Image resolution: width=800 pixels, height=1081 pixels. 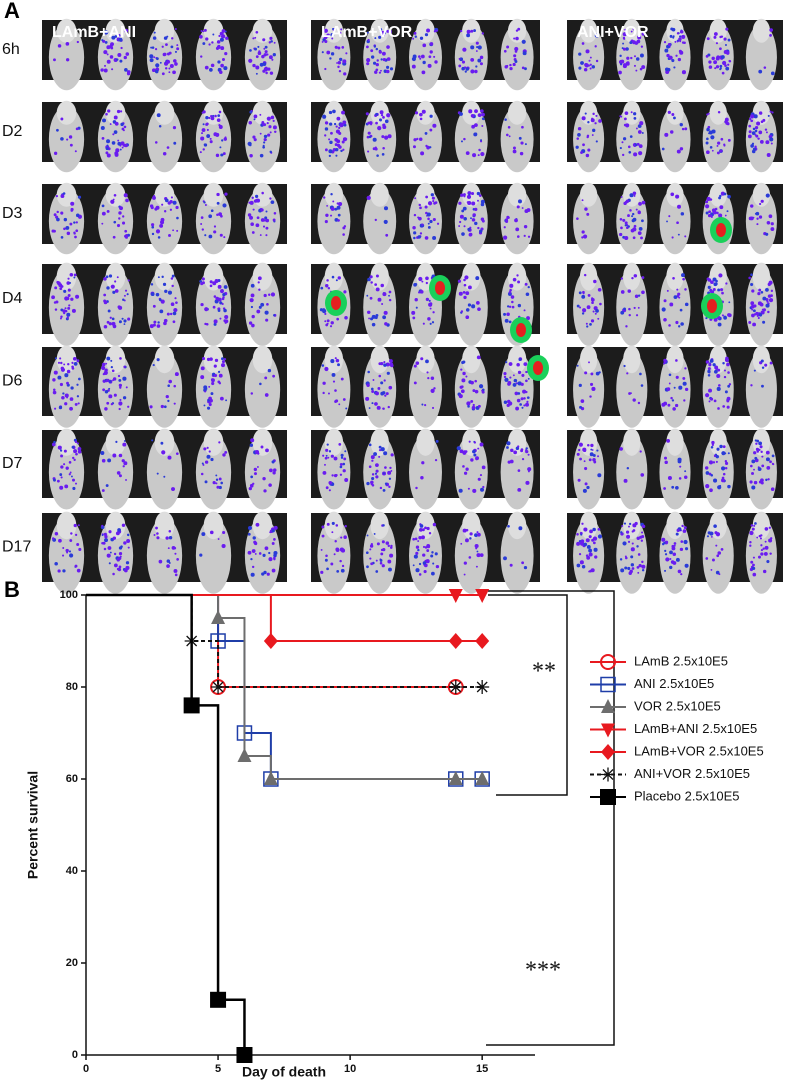 What do you see at coordinates (380, 526) in the screenshot?
I see `mouse-head` at bounding box center [380, 526].